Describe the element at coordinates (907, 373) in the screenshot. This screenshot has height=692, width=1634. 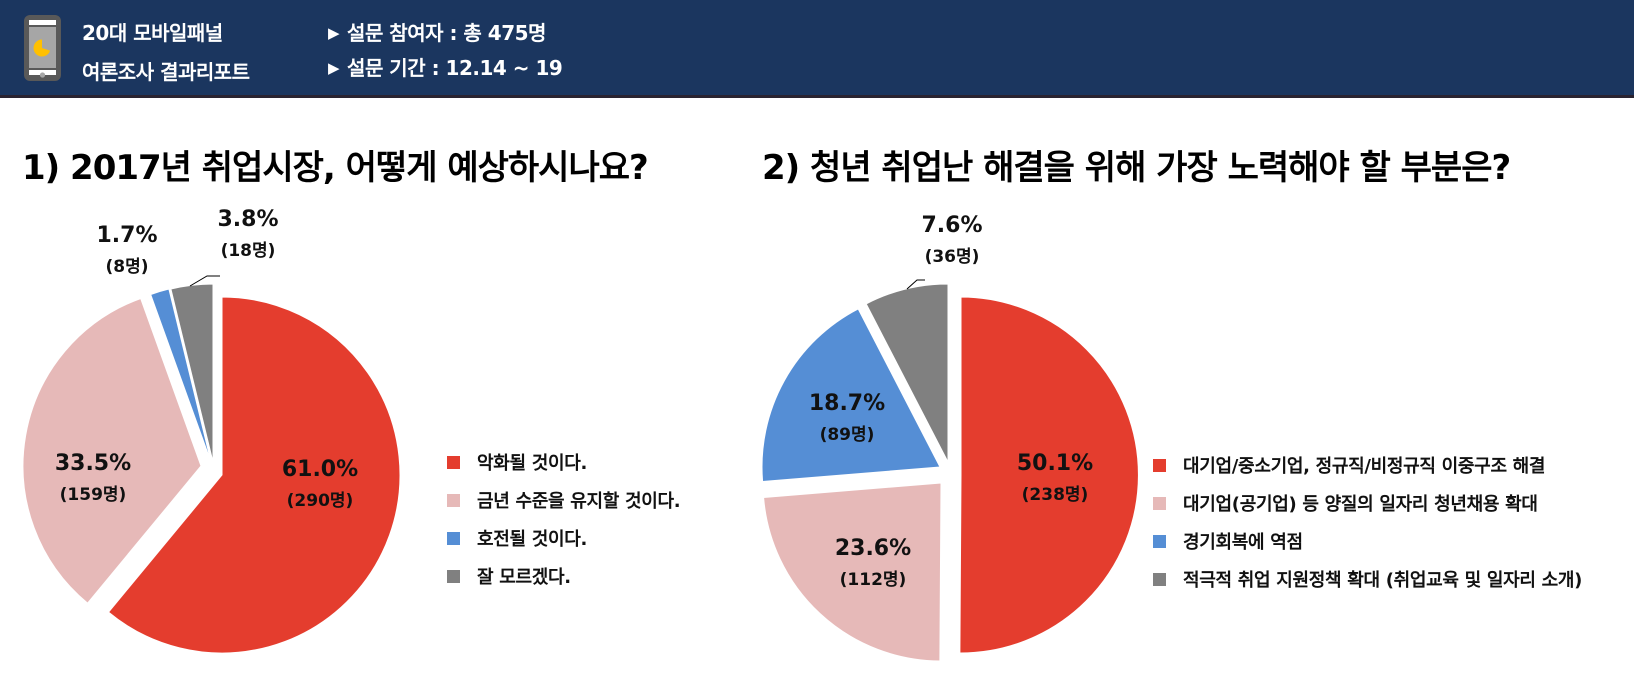
I see `pie-slice-grey` at that location.